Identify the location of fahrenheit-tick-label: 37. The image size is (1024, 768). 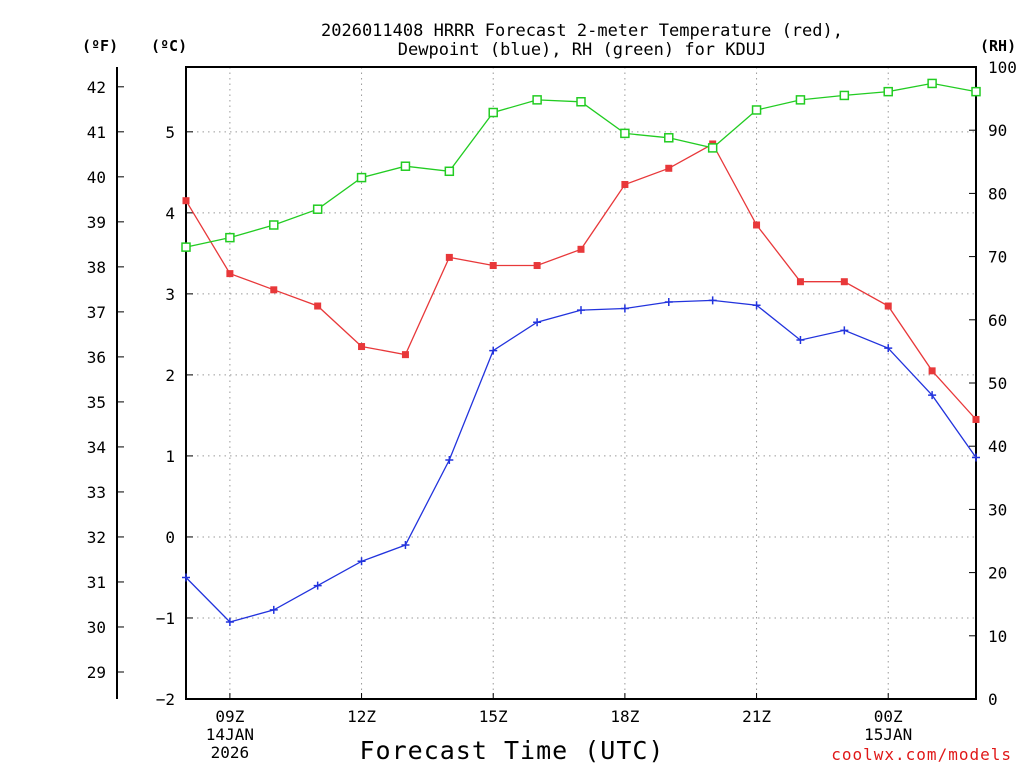
(96, 312).